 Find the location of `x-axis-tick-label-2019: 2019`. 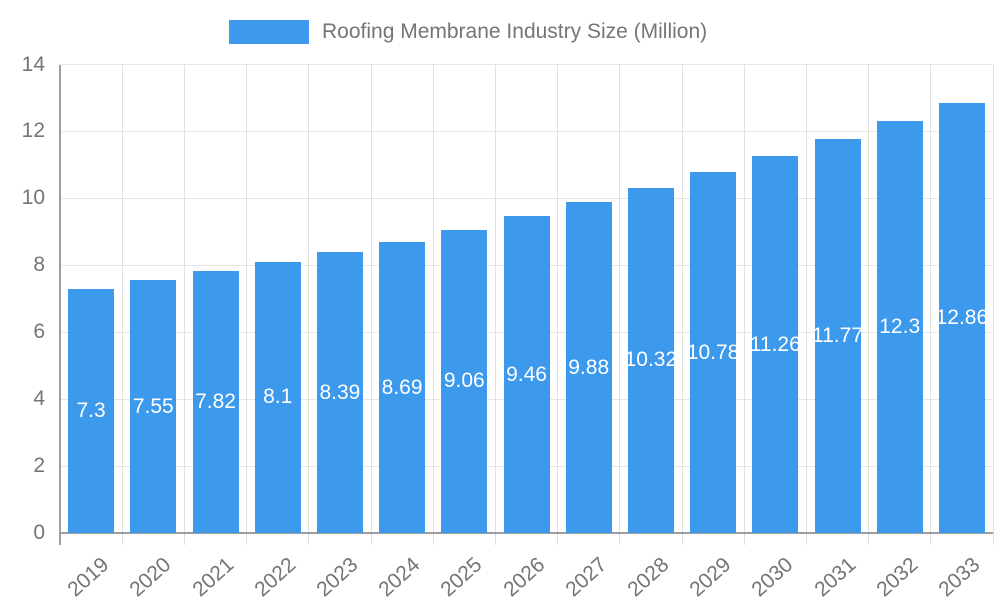

x-axis-tick-label-2019: 2019 is located at coordinates (88, 576).